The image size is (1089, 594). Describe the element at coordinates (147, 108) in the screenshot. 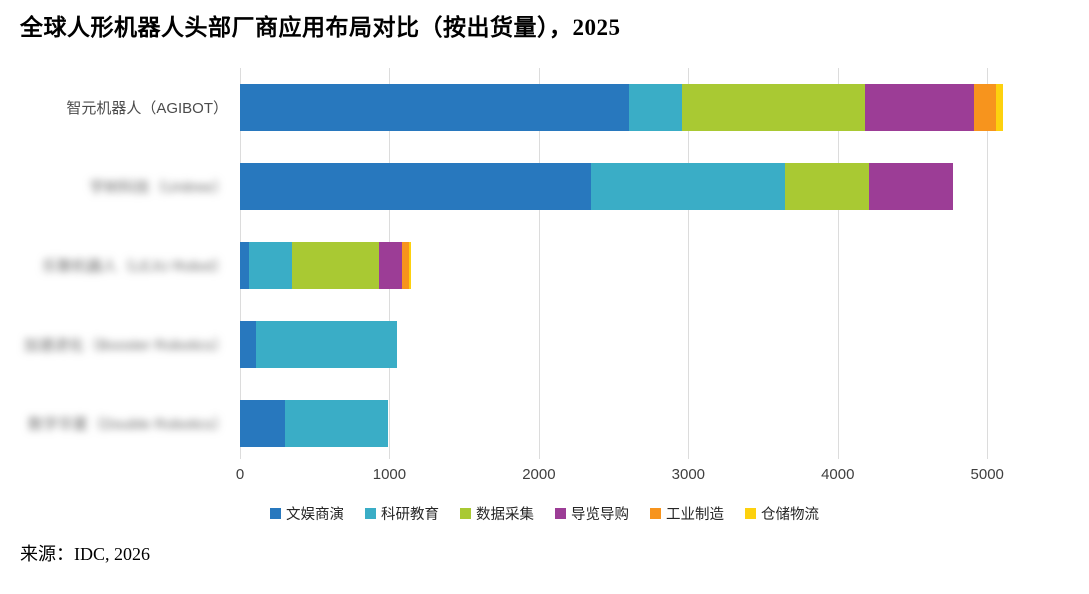

I see `y-label-0: 智元机器人（AGIBOT）` at that location.